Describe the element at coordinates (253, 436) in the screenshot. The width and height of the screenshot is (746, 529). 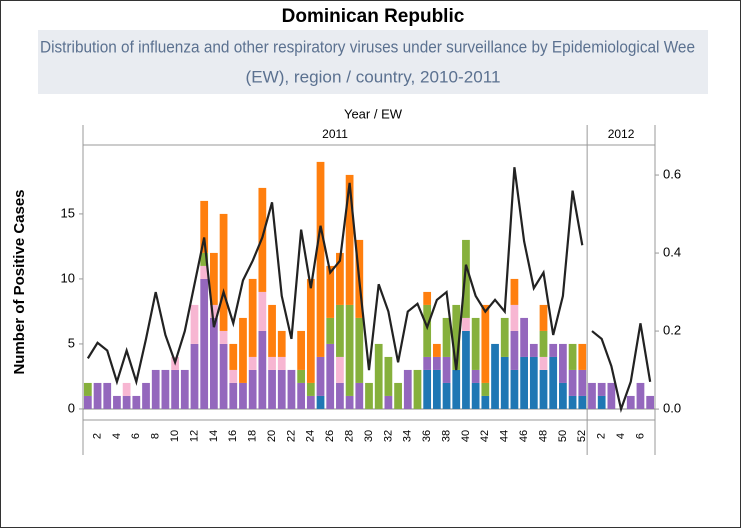
I see `x-tick-label: 18` at that location.